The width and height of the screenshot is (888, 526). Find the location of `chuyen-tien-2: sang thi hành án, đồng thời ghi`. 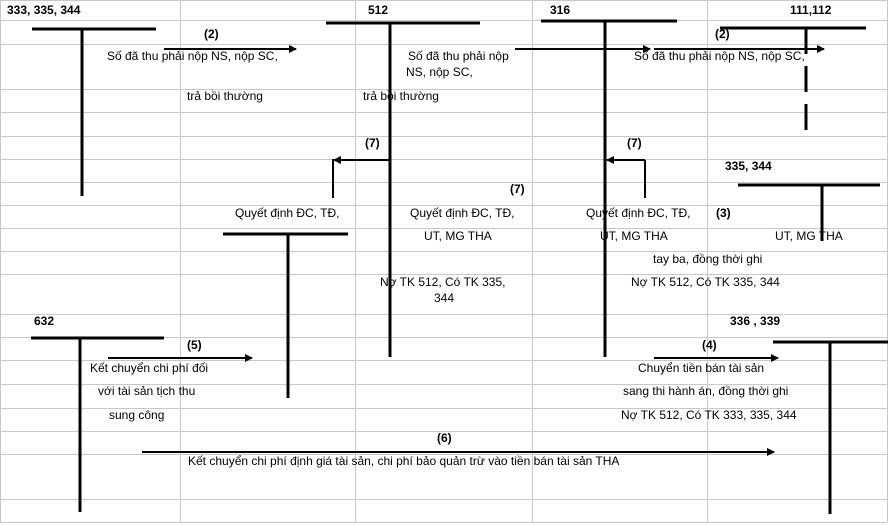

chuyen-tien-2: sang thi hành án, đồng thời ghi is located at coordinates (706, 391).